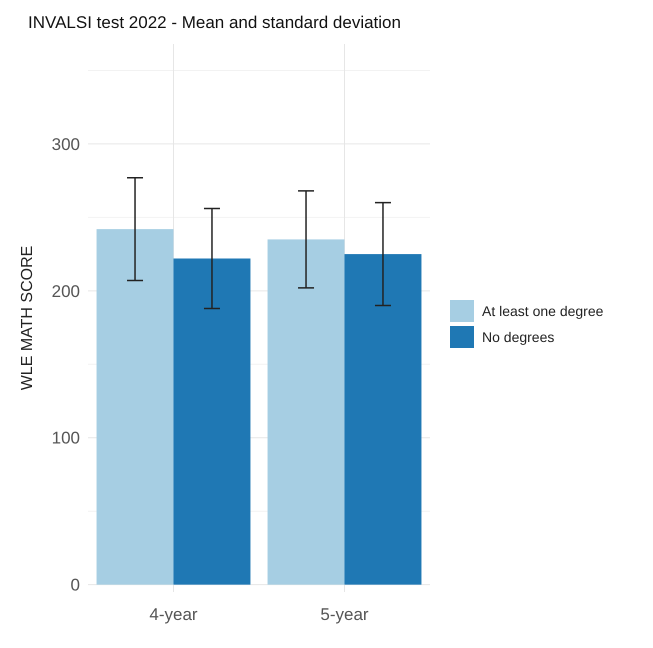 This screenshot has width=653, height=648. What do you see at coordinates (344, 614) in the screenshot?
I see `x-tick-label: 5-year` at bounding box center [344, 614].